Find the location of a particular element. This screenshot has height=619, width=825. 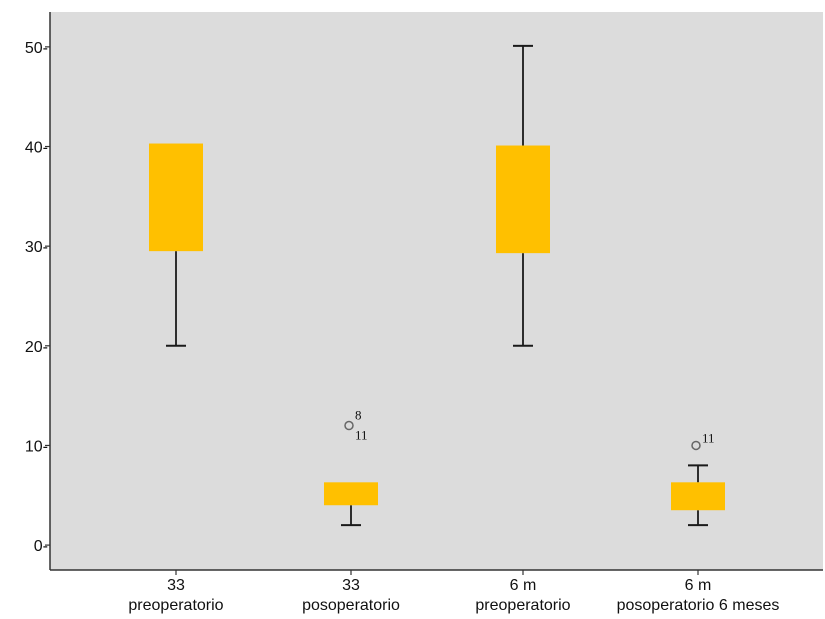

y-axis: 0- 10- 20- 30- 40- 50- is located at coordinates (38, 291).